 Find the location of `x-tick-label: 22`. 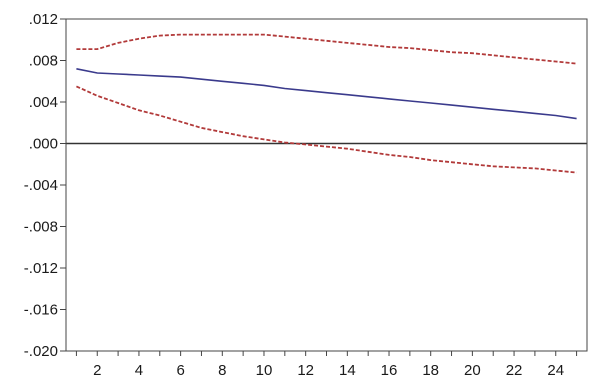

x-tick-label: 22 is located at coordinates (514, 370).